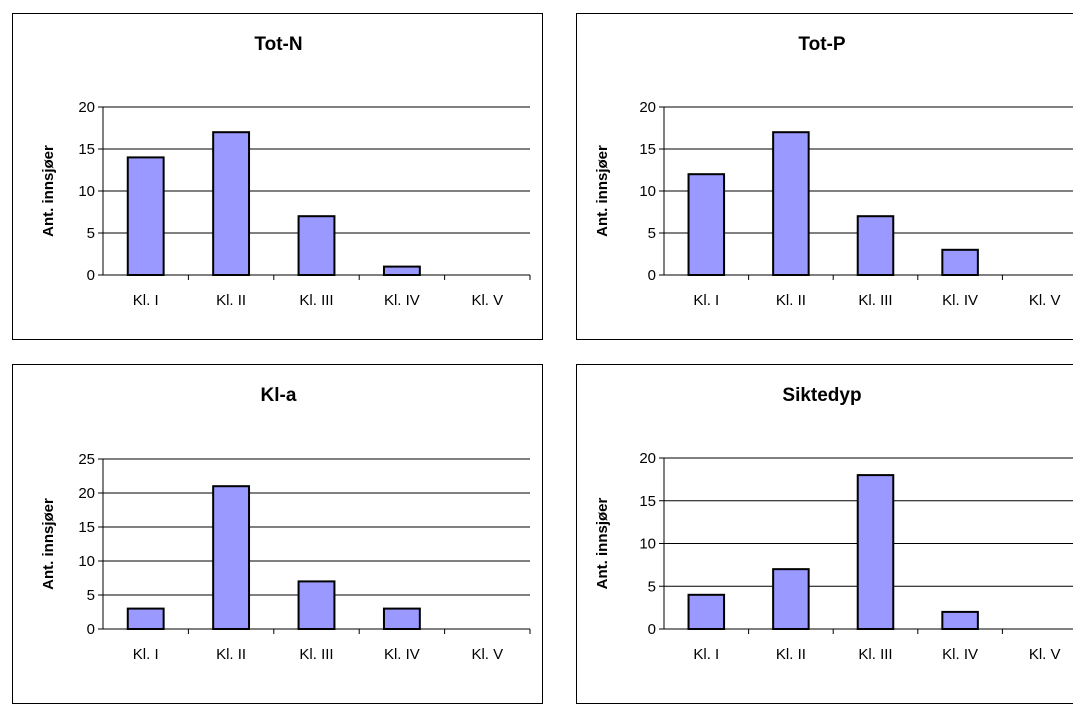 The width and height of the screenshot is (1073, 705). I want to click on chart-title: Tot-P, so click(821, 44).